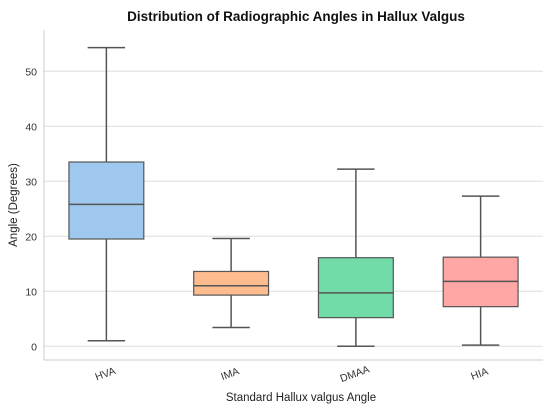  Describe the element at coordinates (14, 205) in the screenshot. I see `y-axis-label: Angle (Degrees)` at that location.